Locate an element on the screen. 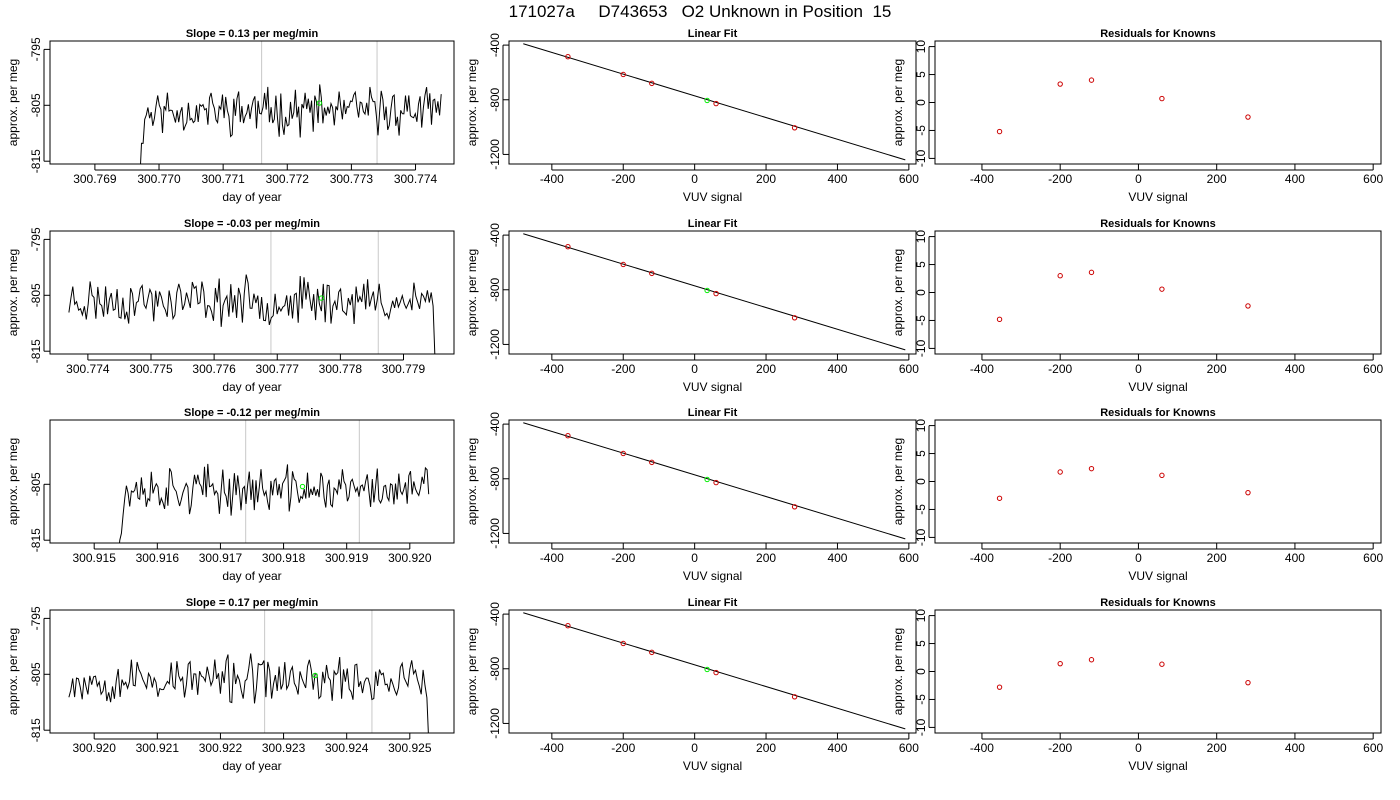 This screenshot has height=800, width=1400. y-tick-label: -1200 is located at coordinates (495, 154).